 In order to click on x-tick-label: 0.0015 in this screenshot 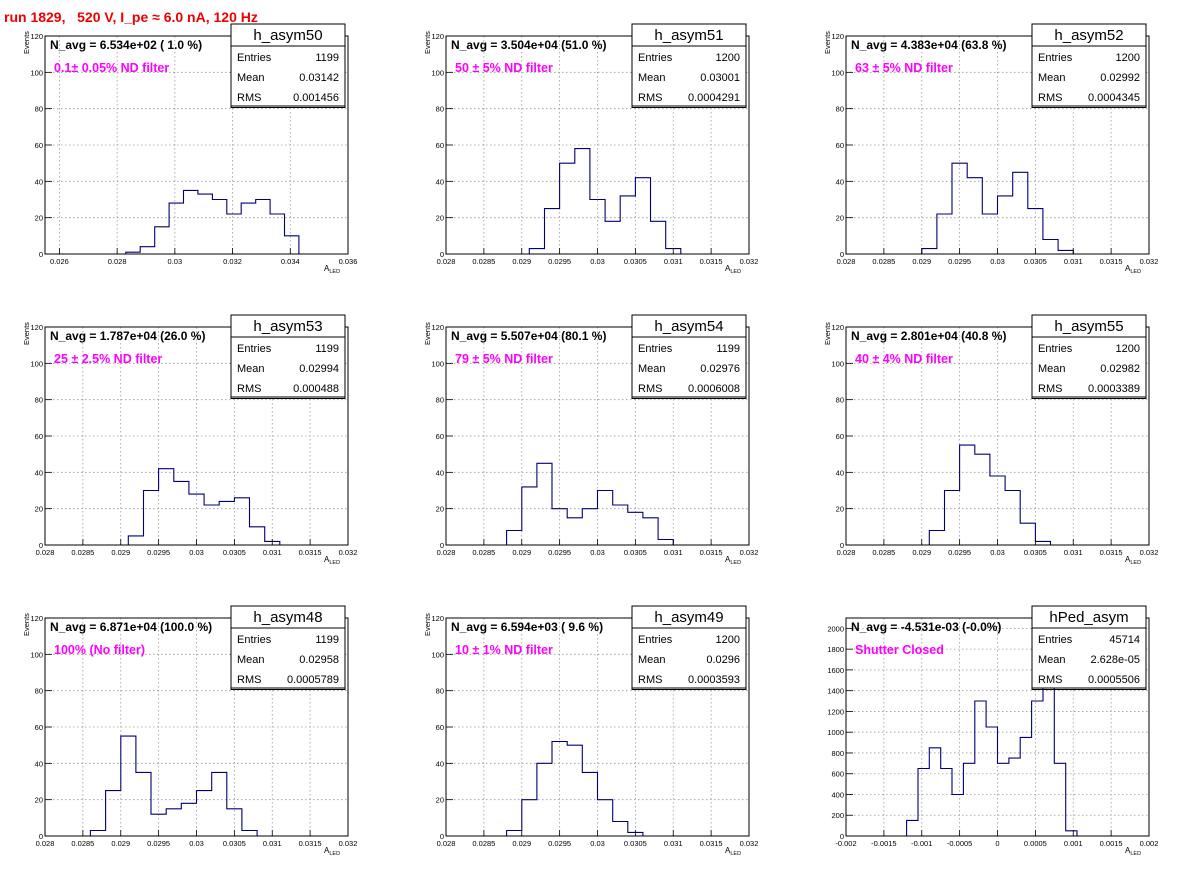, I will do `click(1111, 843)`.